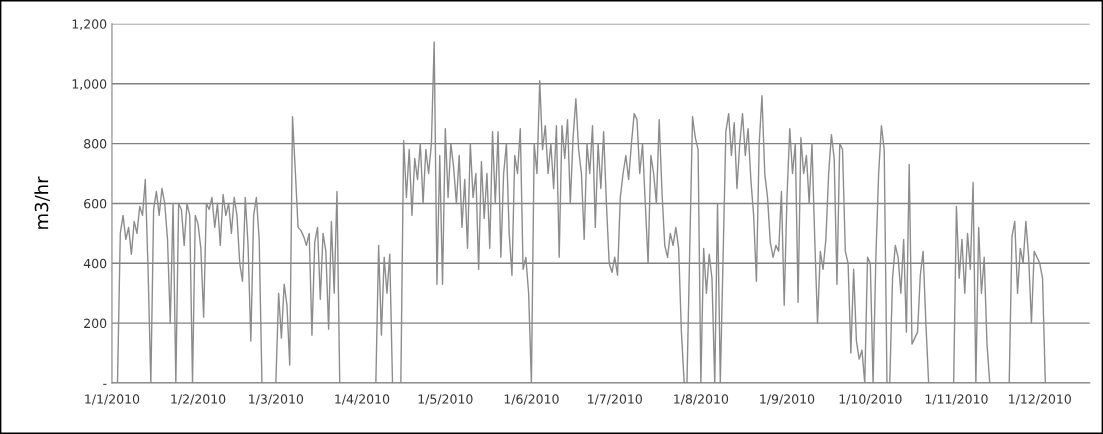  What do you see at coordinates (112, 399) in the screenshot?
I see `x-tick-label: 1/1/2010` at bounding box center [112, 399].